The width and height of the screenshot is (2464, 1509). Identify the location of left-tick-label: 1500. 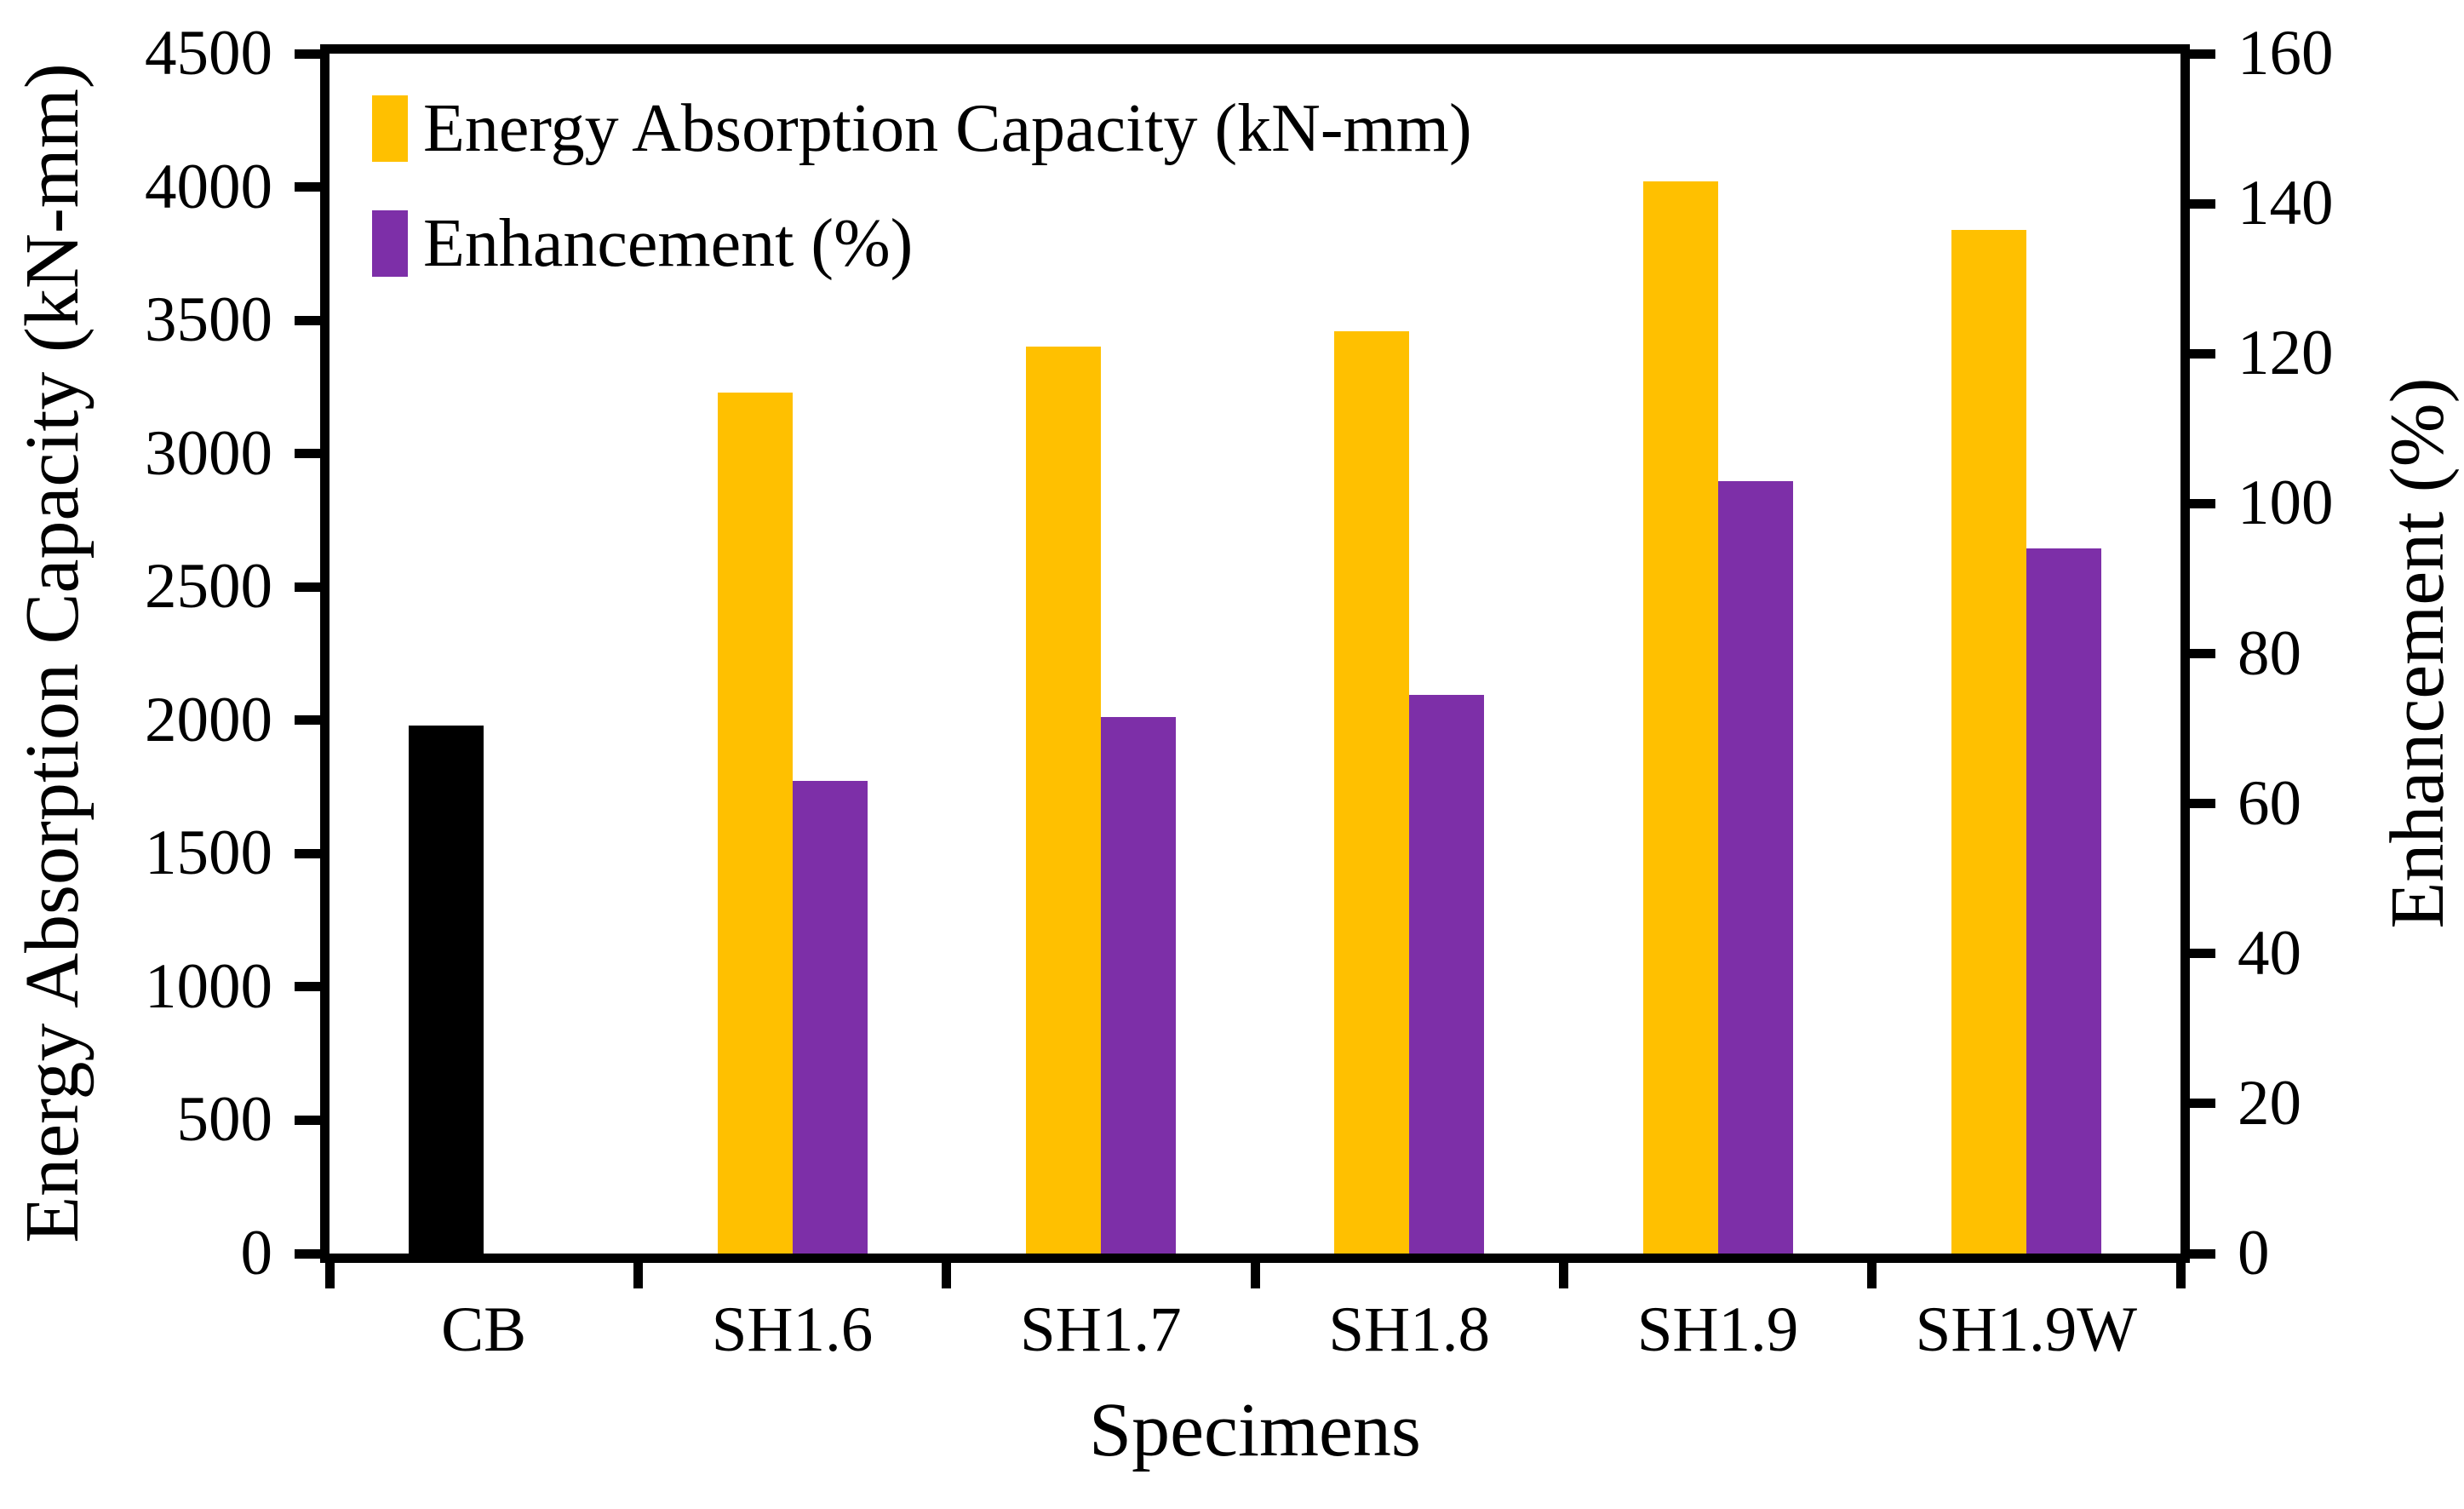
(209, 853).